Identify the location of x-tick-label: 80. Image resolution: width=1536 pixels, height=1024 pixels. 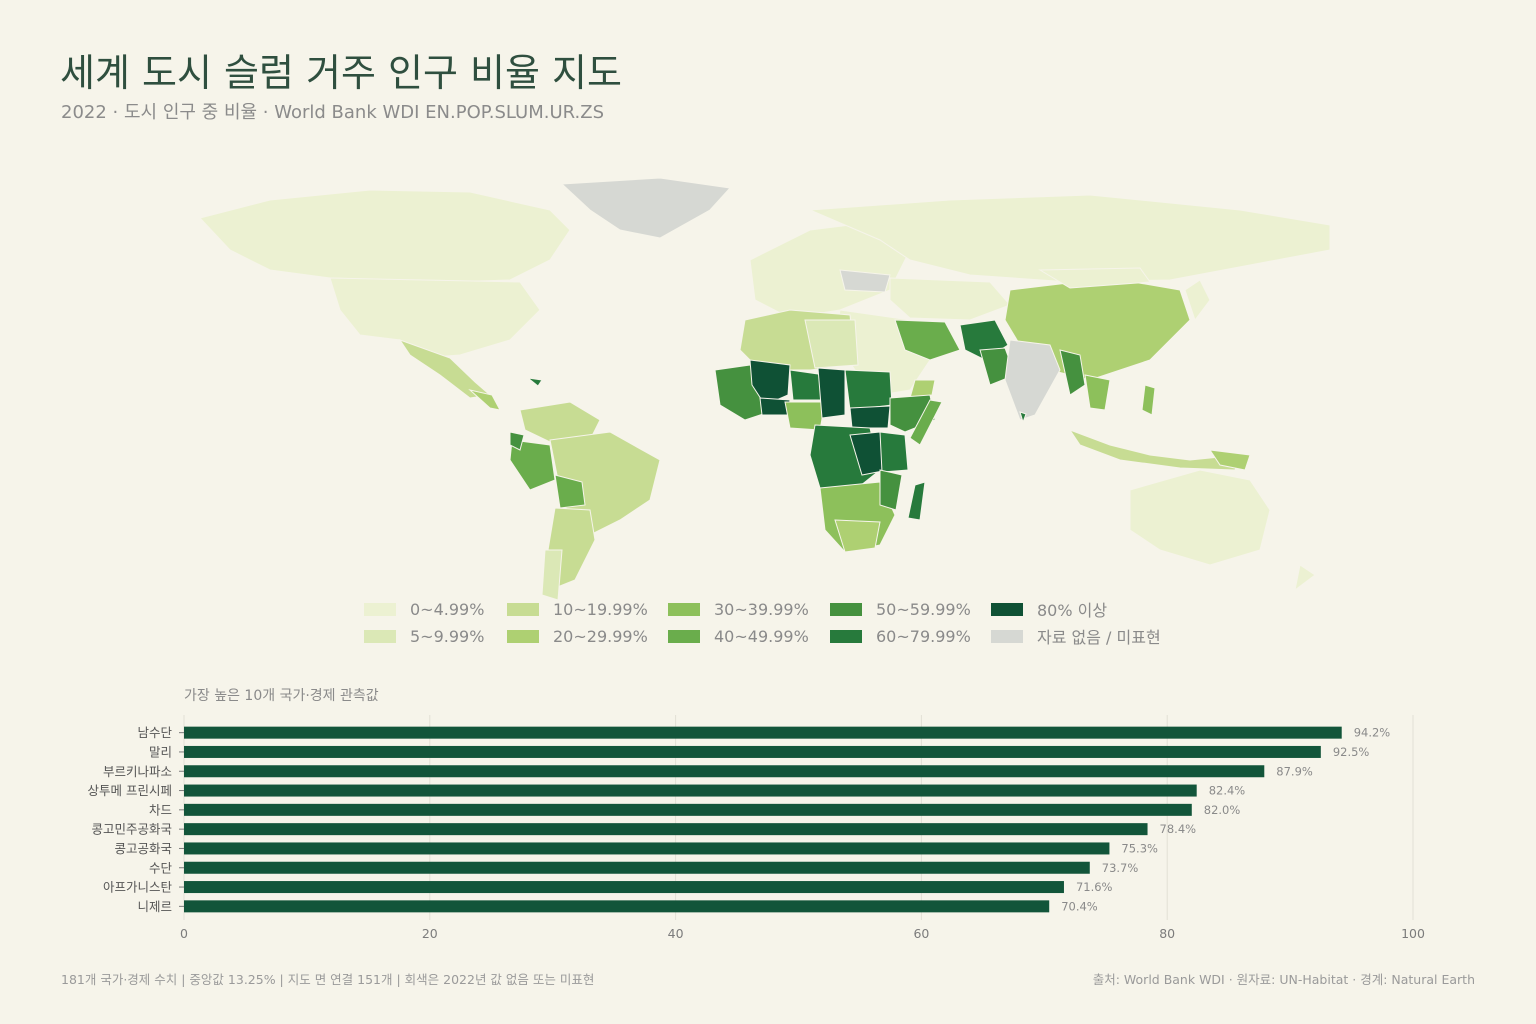
(1167, 933).